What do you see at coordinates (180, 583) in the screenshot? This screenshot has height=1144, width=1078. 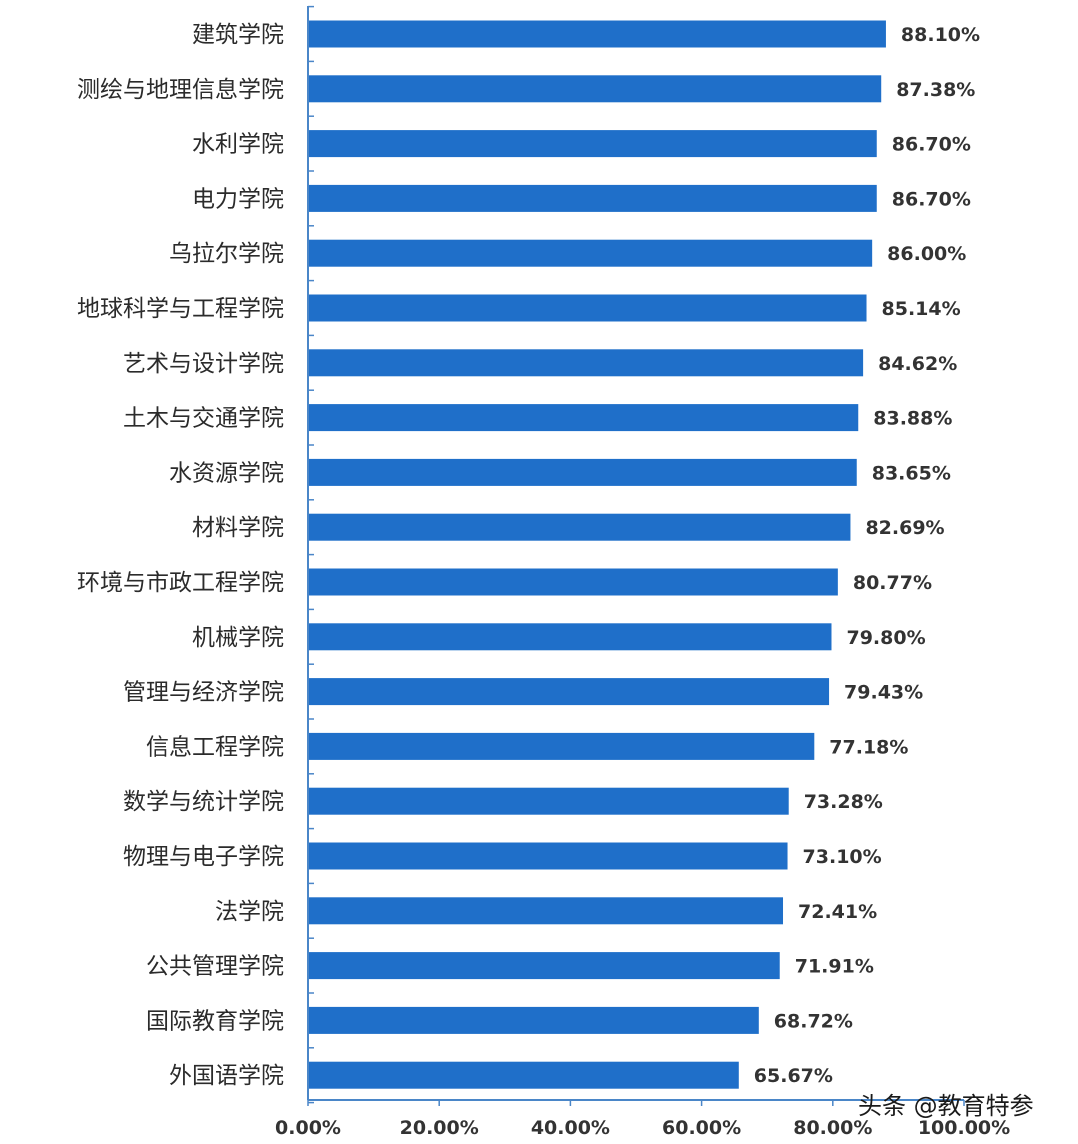 I see `category-label: 环境与市政工程学院` at bounding box center [180, 583].